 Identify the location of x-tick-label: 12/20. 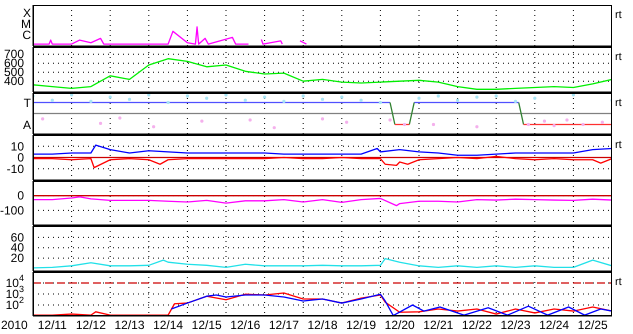
(400, 325).